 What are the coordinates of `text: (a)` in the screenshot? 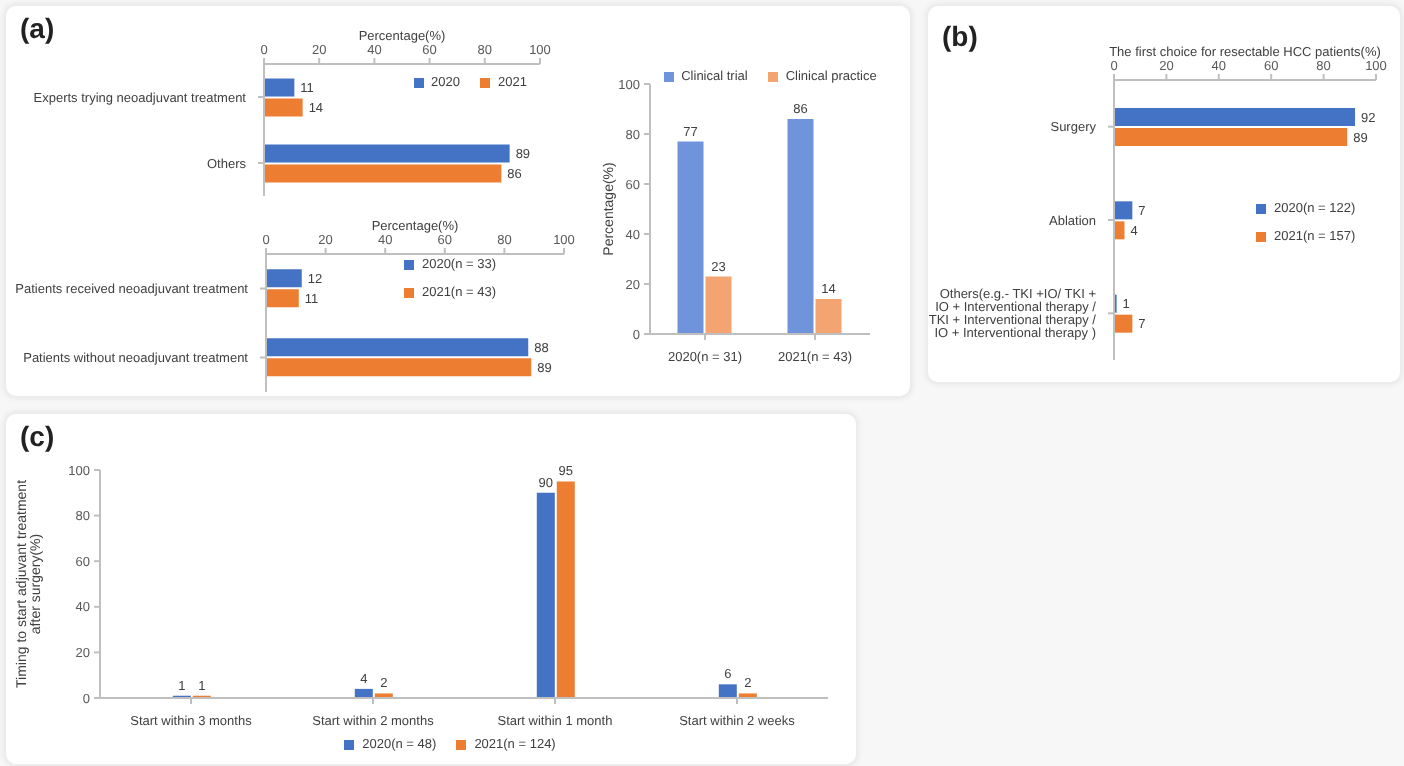 It's located at (37, 28).